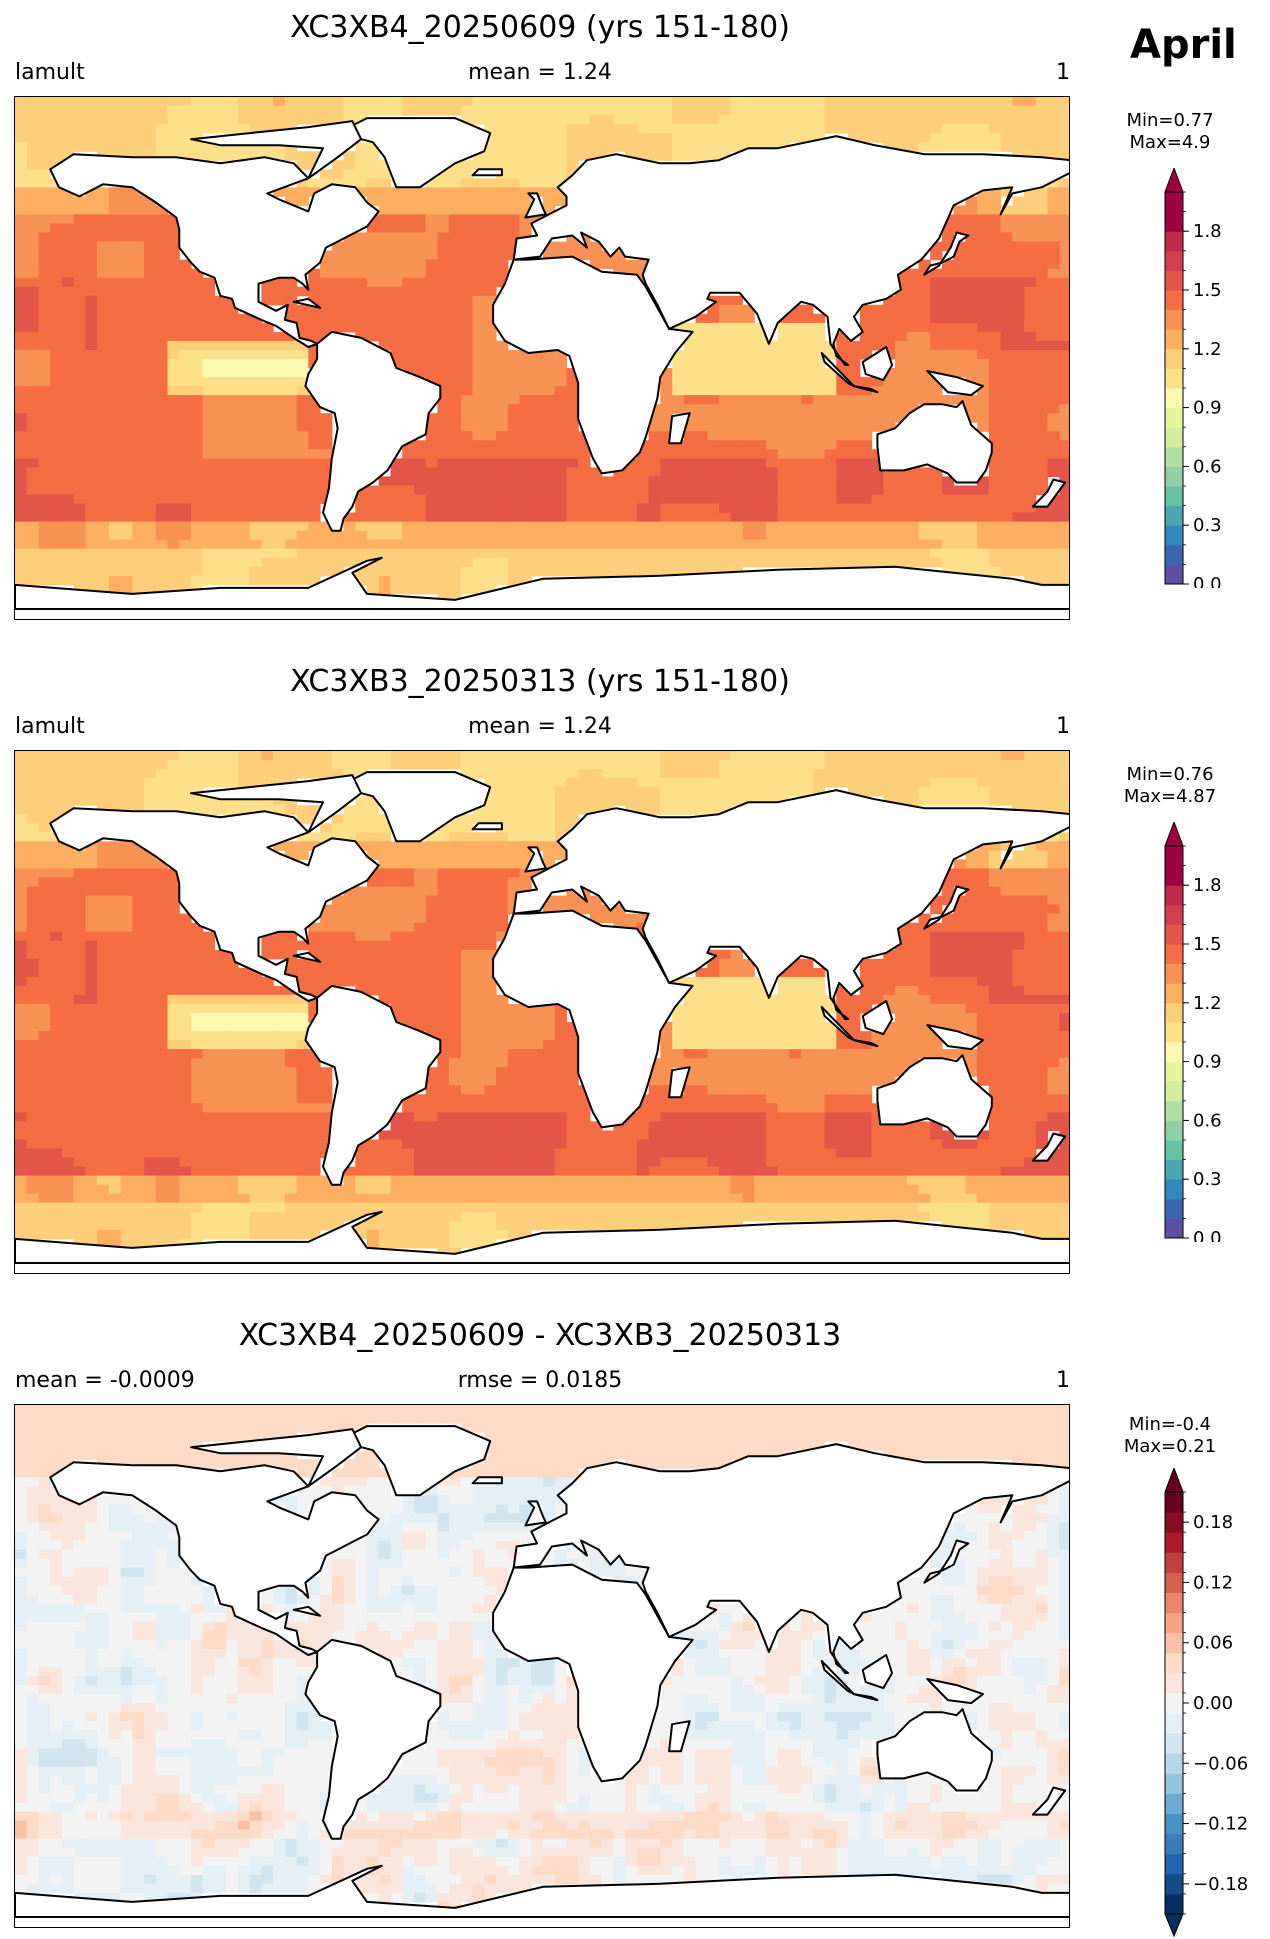 This screenshot has width=1270, height=1939. Describe the element at coordinates (1174, 476) in the screenshot. I see `colorbar-segment` at that location.